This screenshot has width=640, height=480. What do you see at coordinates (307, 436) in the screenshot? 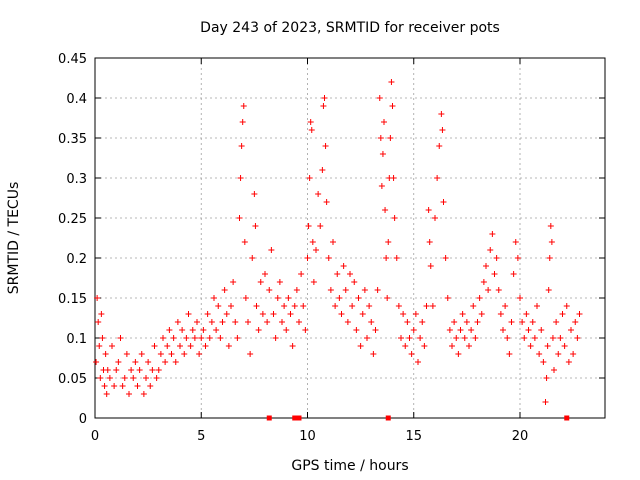
I see `x-tick-label: 10` at bounding box center [307, 436].